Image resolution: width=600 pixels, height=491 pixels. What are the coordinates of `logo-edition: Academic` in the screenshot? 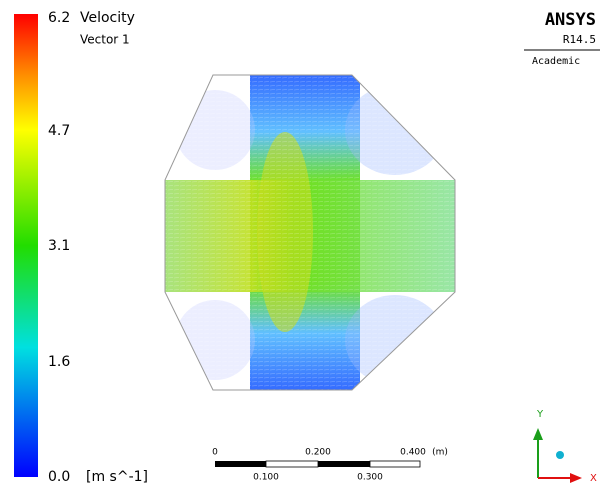 It's located at (556, 61).